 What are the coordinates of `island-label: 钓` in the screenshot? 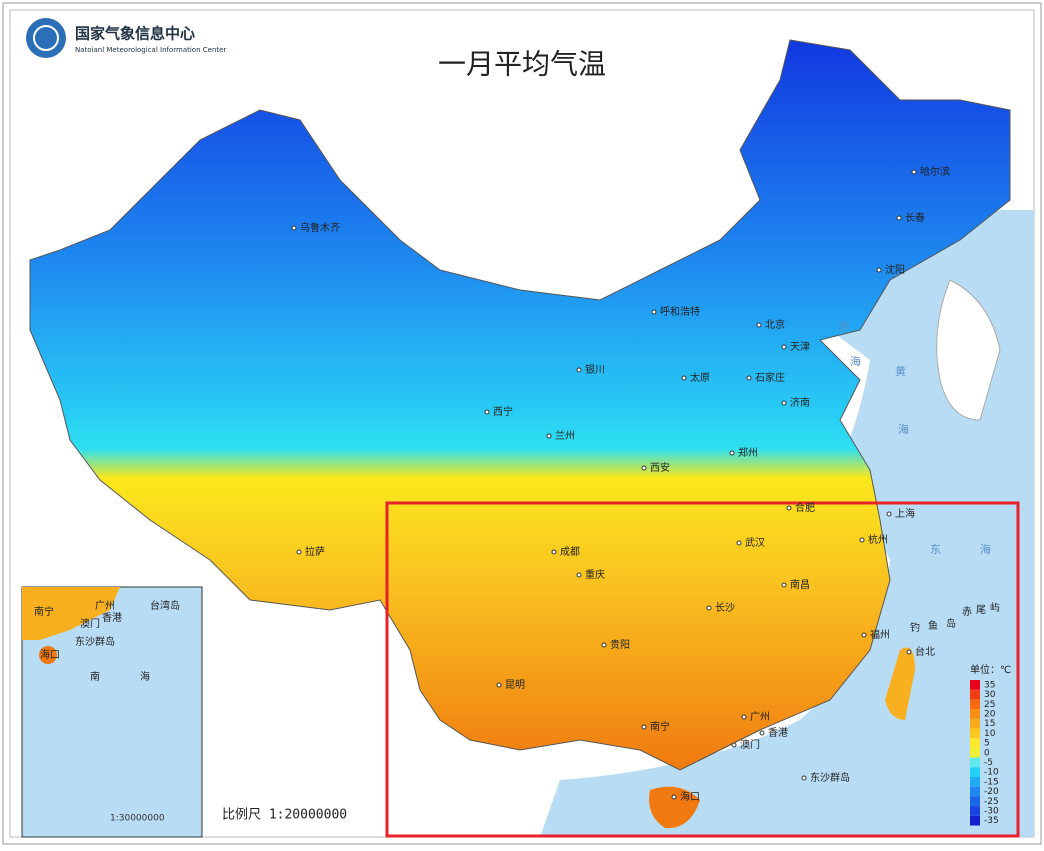 It's located at (915, 627).